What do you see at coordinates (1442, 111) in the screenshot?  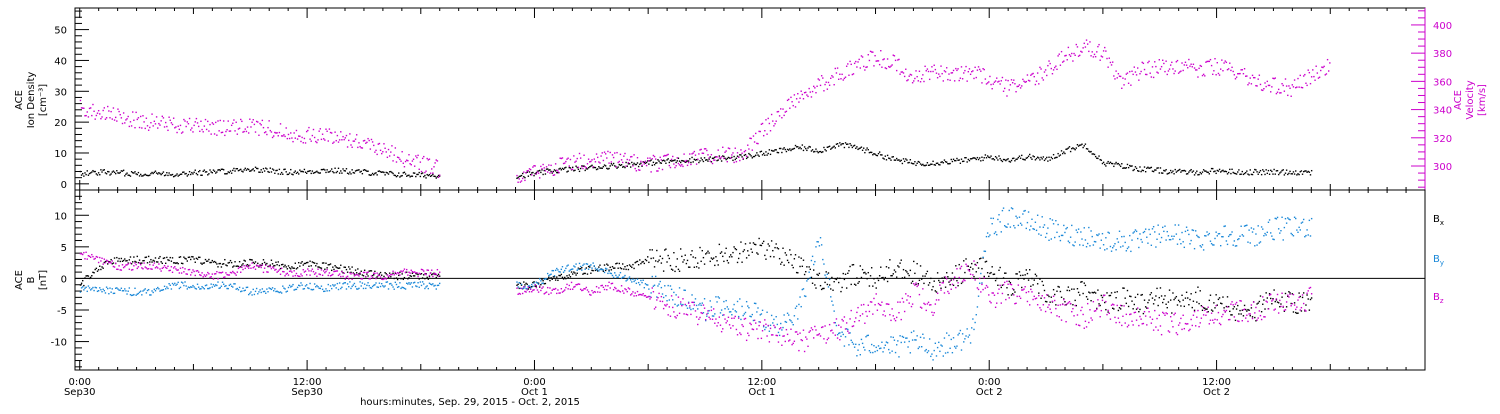 I see `velocity-tick-label: 340` at bounding box center [1442, 111].